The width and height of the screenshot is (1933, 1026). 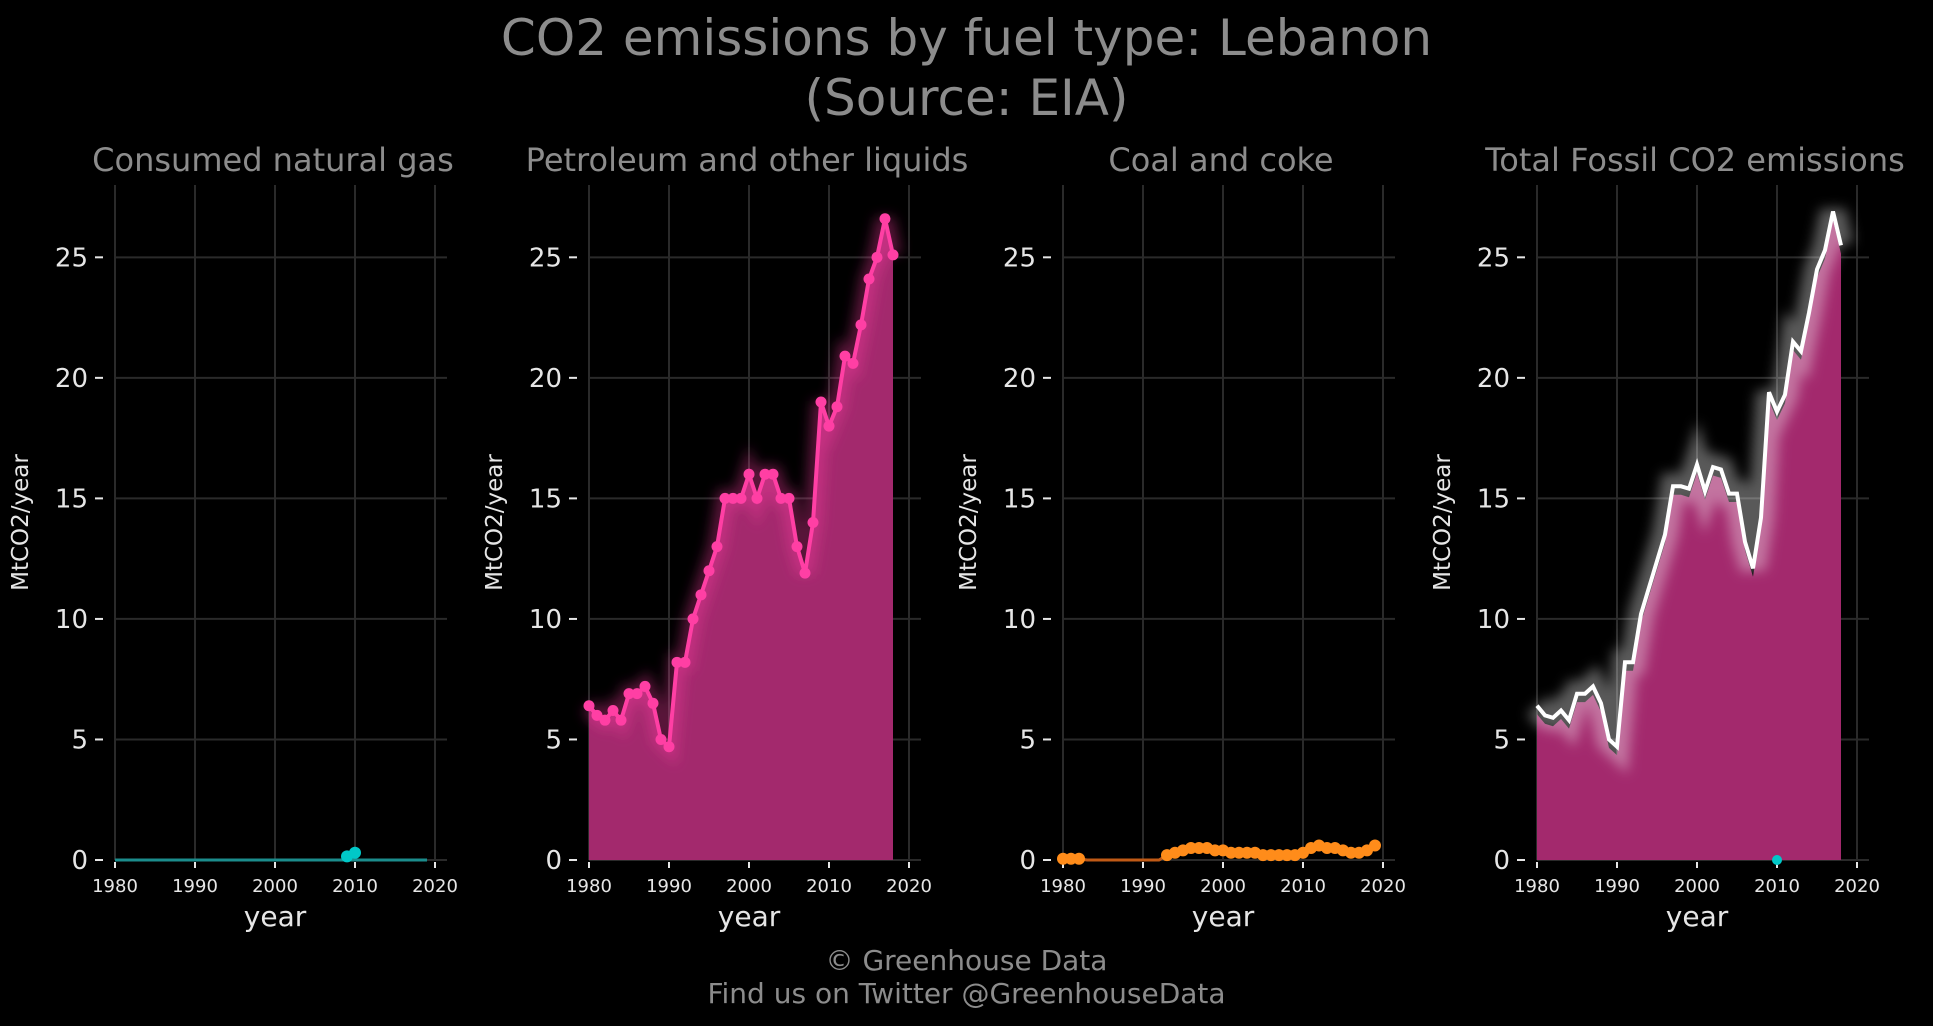 I want to click on chart-title-line2: (Source: EIA), so click(x=966, y=98).